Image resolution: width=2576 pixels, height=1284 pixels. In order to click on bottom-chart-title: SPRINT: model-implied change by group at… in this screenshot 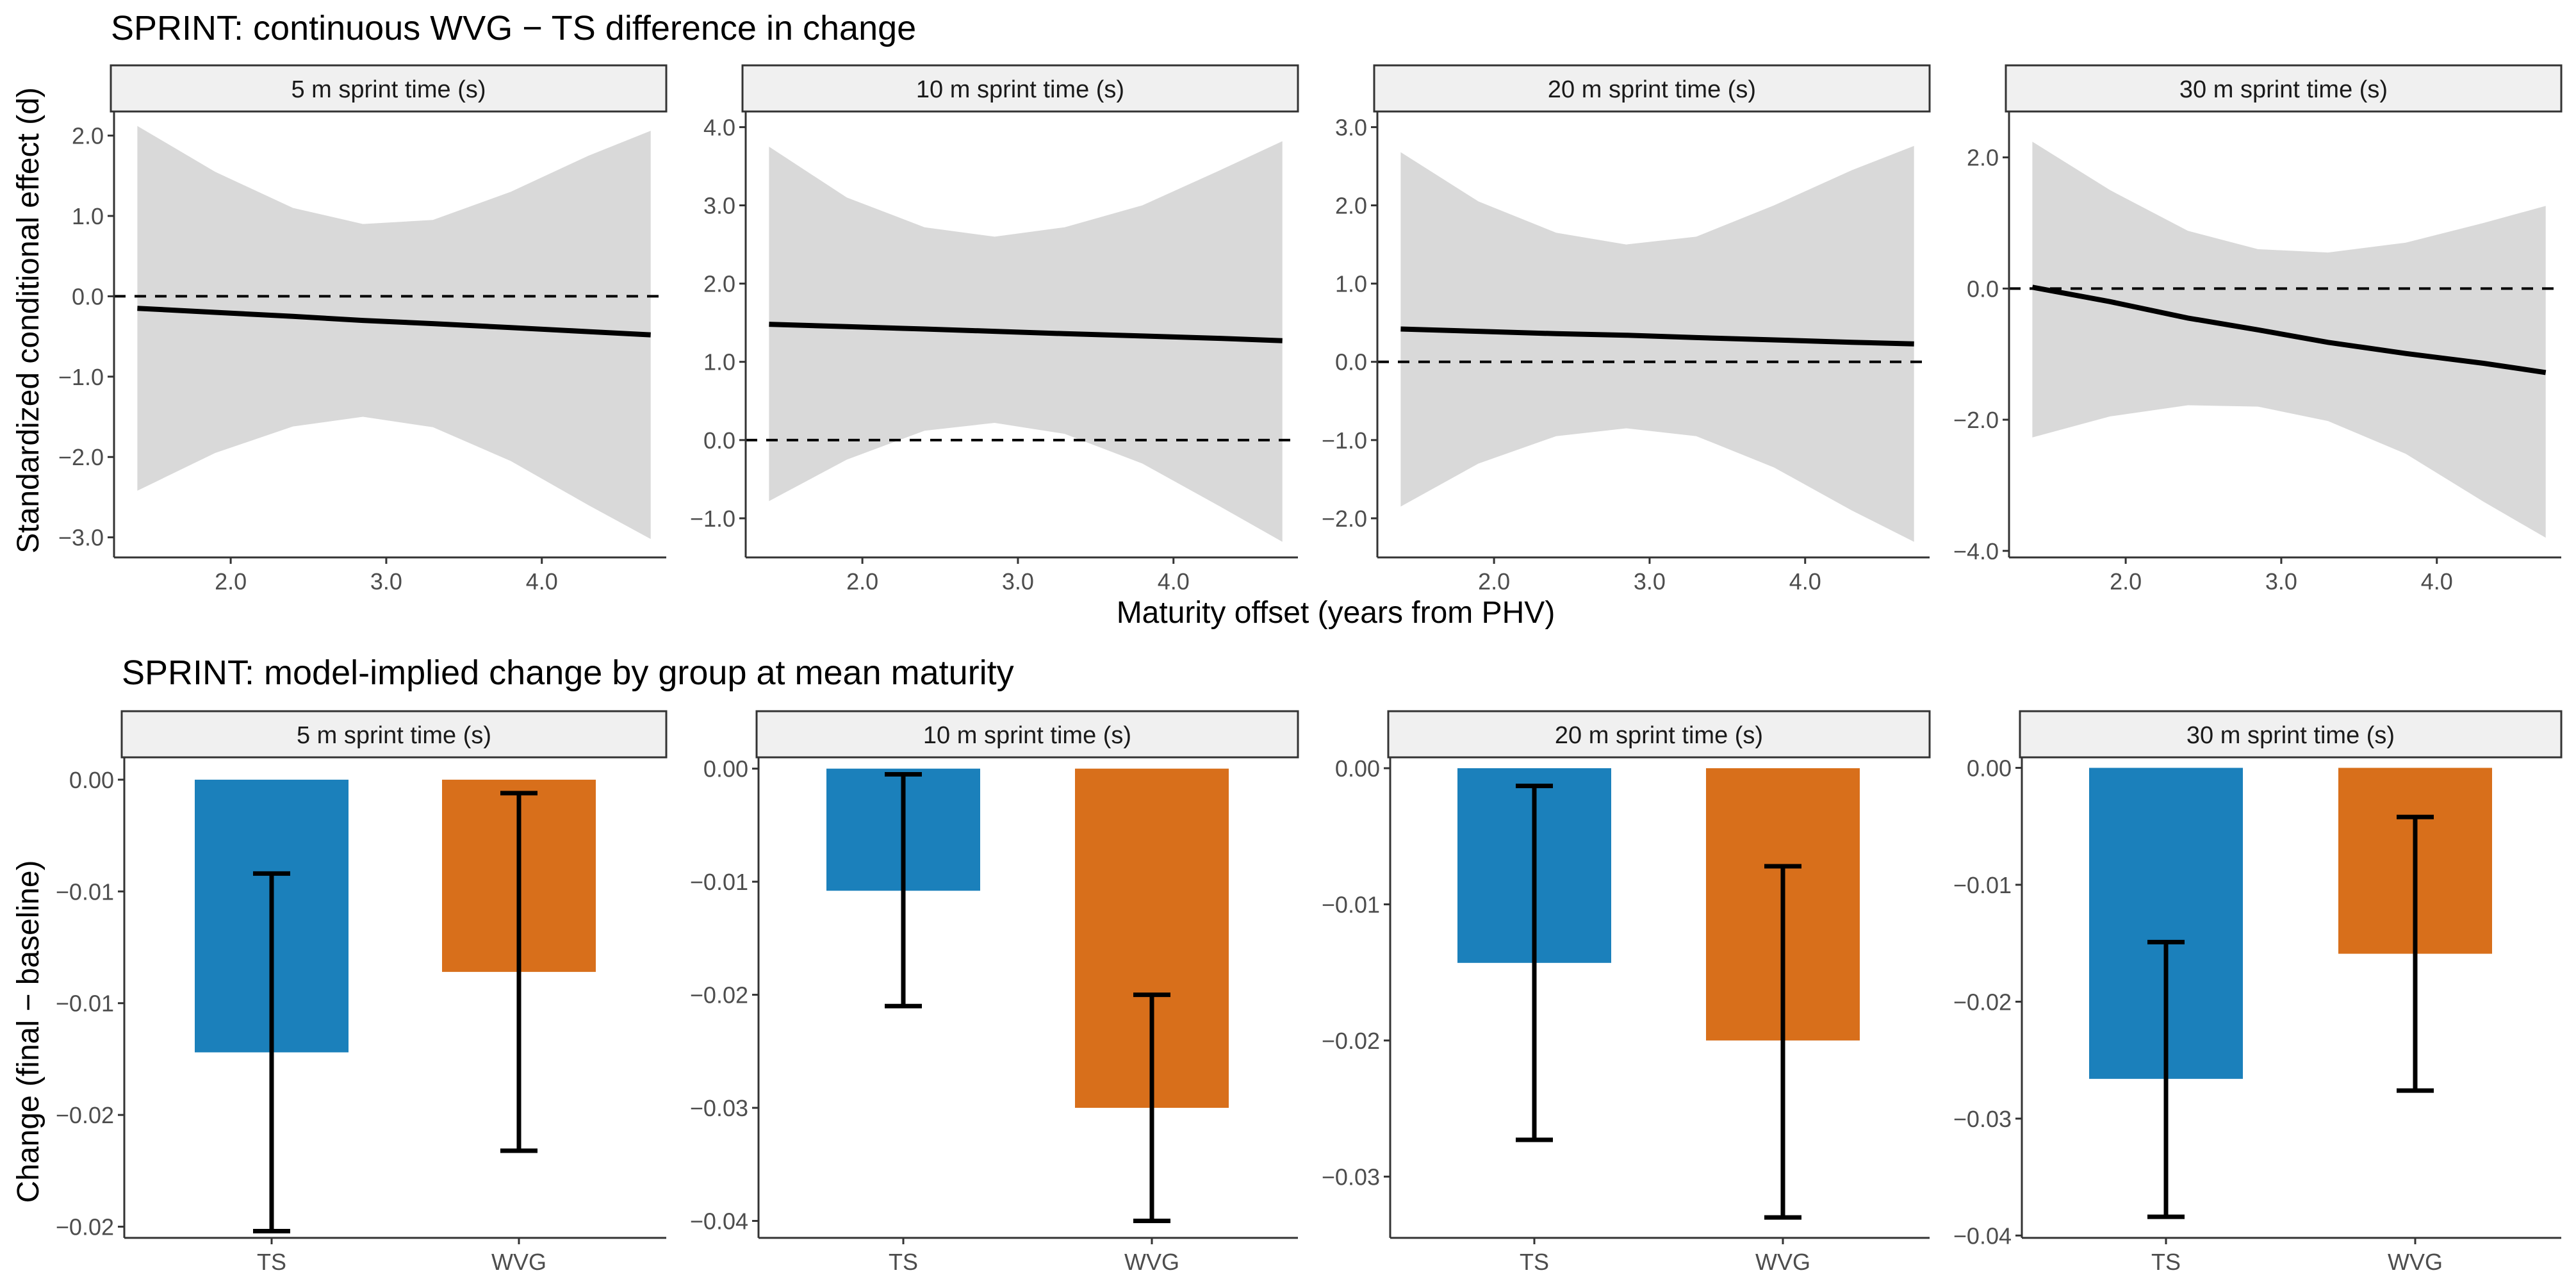, I will do `click(568, 673)`.